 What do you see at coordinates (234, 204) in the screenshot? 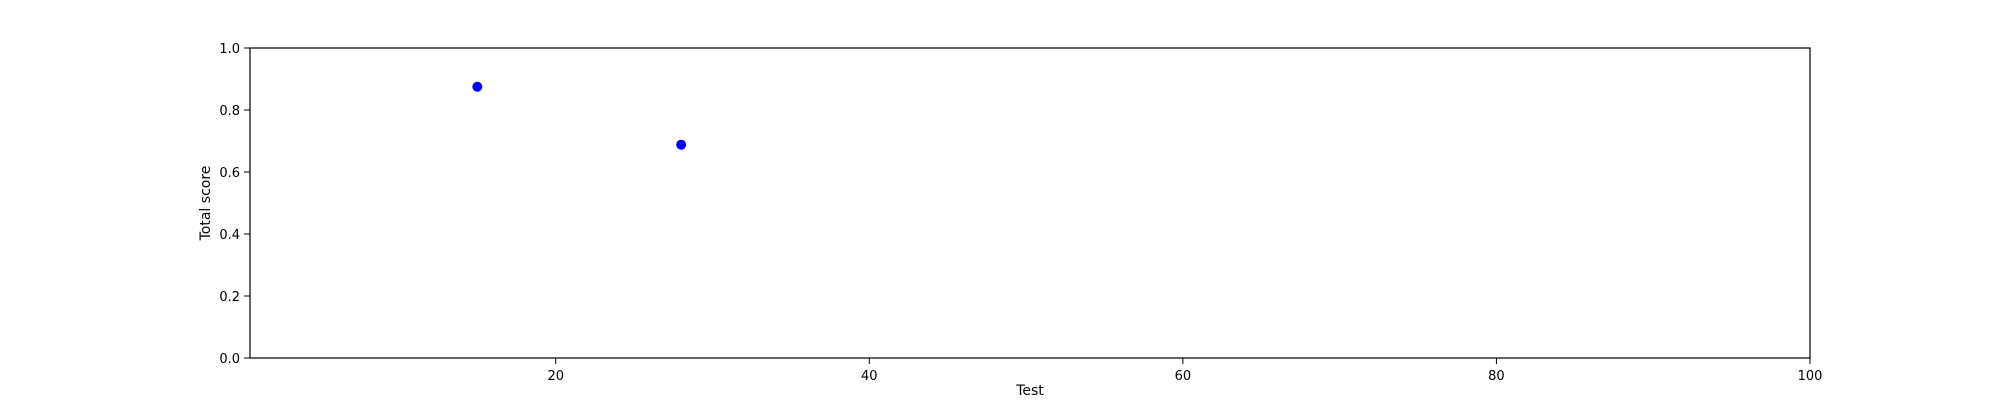
I see `y-axis-ticks: 0.0 0.2 0.4 0.6 0.8 1.0` at bounding box center [234, 204].